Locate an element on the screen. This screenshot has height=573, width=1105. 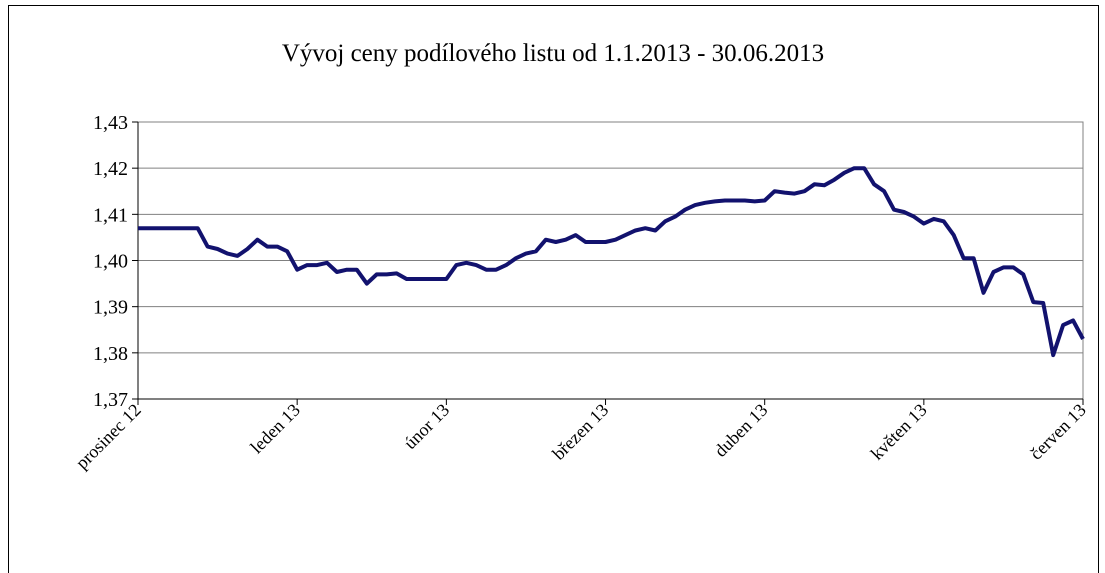
y-tick-label: 1,42 is located at coordinates (110, 169).